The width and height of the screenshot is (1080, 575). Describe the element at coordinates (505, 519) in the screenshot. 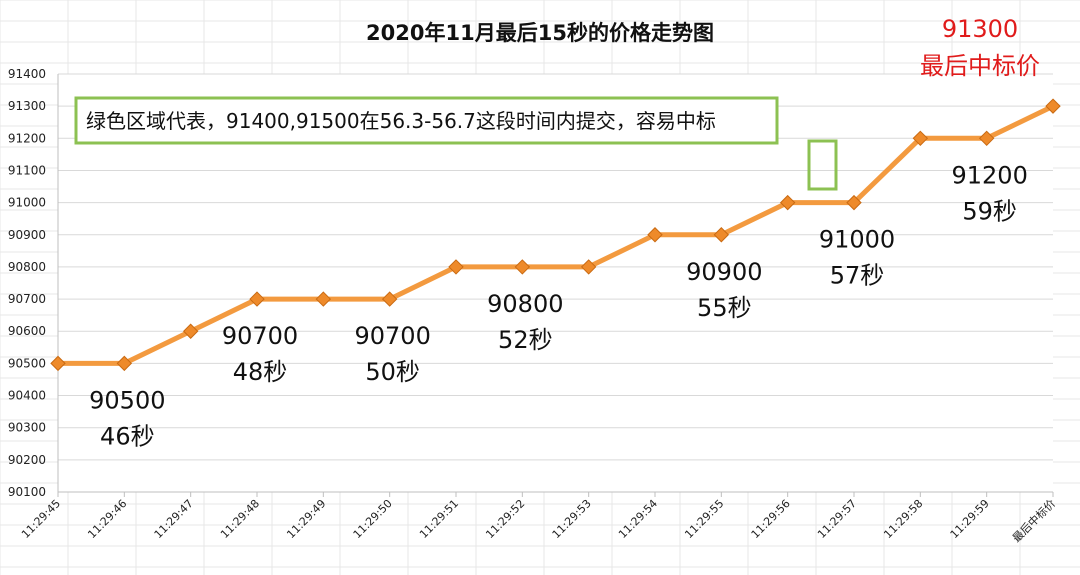

I see `x-tick-label: 11:29:52` at that location.